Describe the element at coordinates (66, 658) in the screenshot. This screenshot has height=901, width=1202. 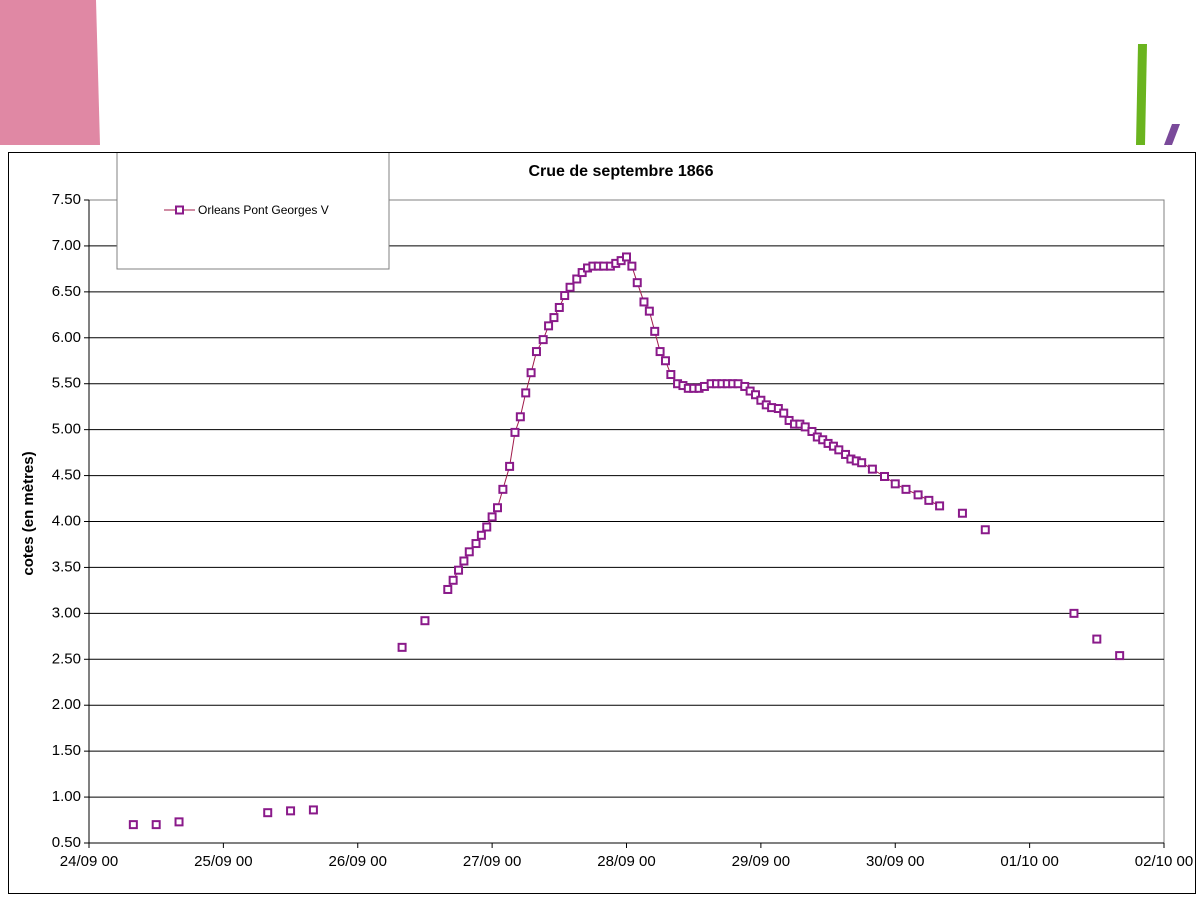
I see `y-tick-label: 2.50` at that location.